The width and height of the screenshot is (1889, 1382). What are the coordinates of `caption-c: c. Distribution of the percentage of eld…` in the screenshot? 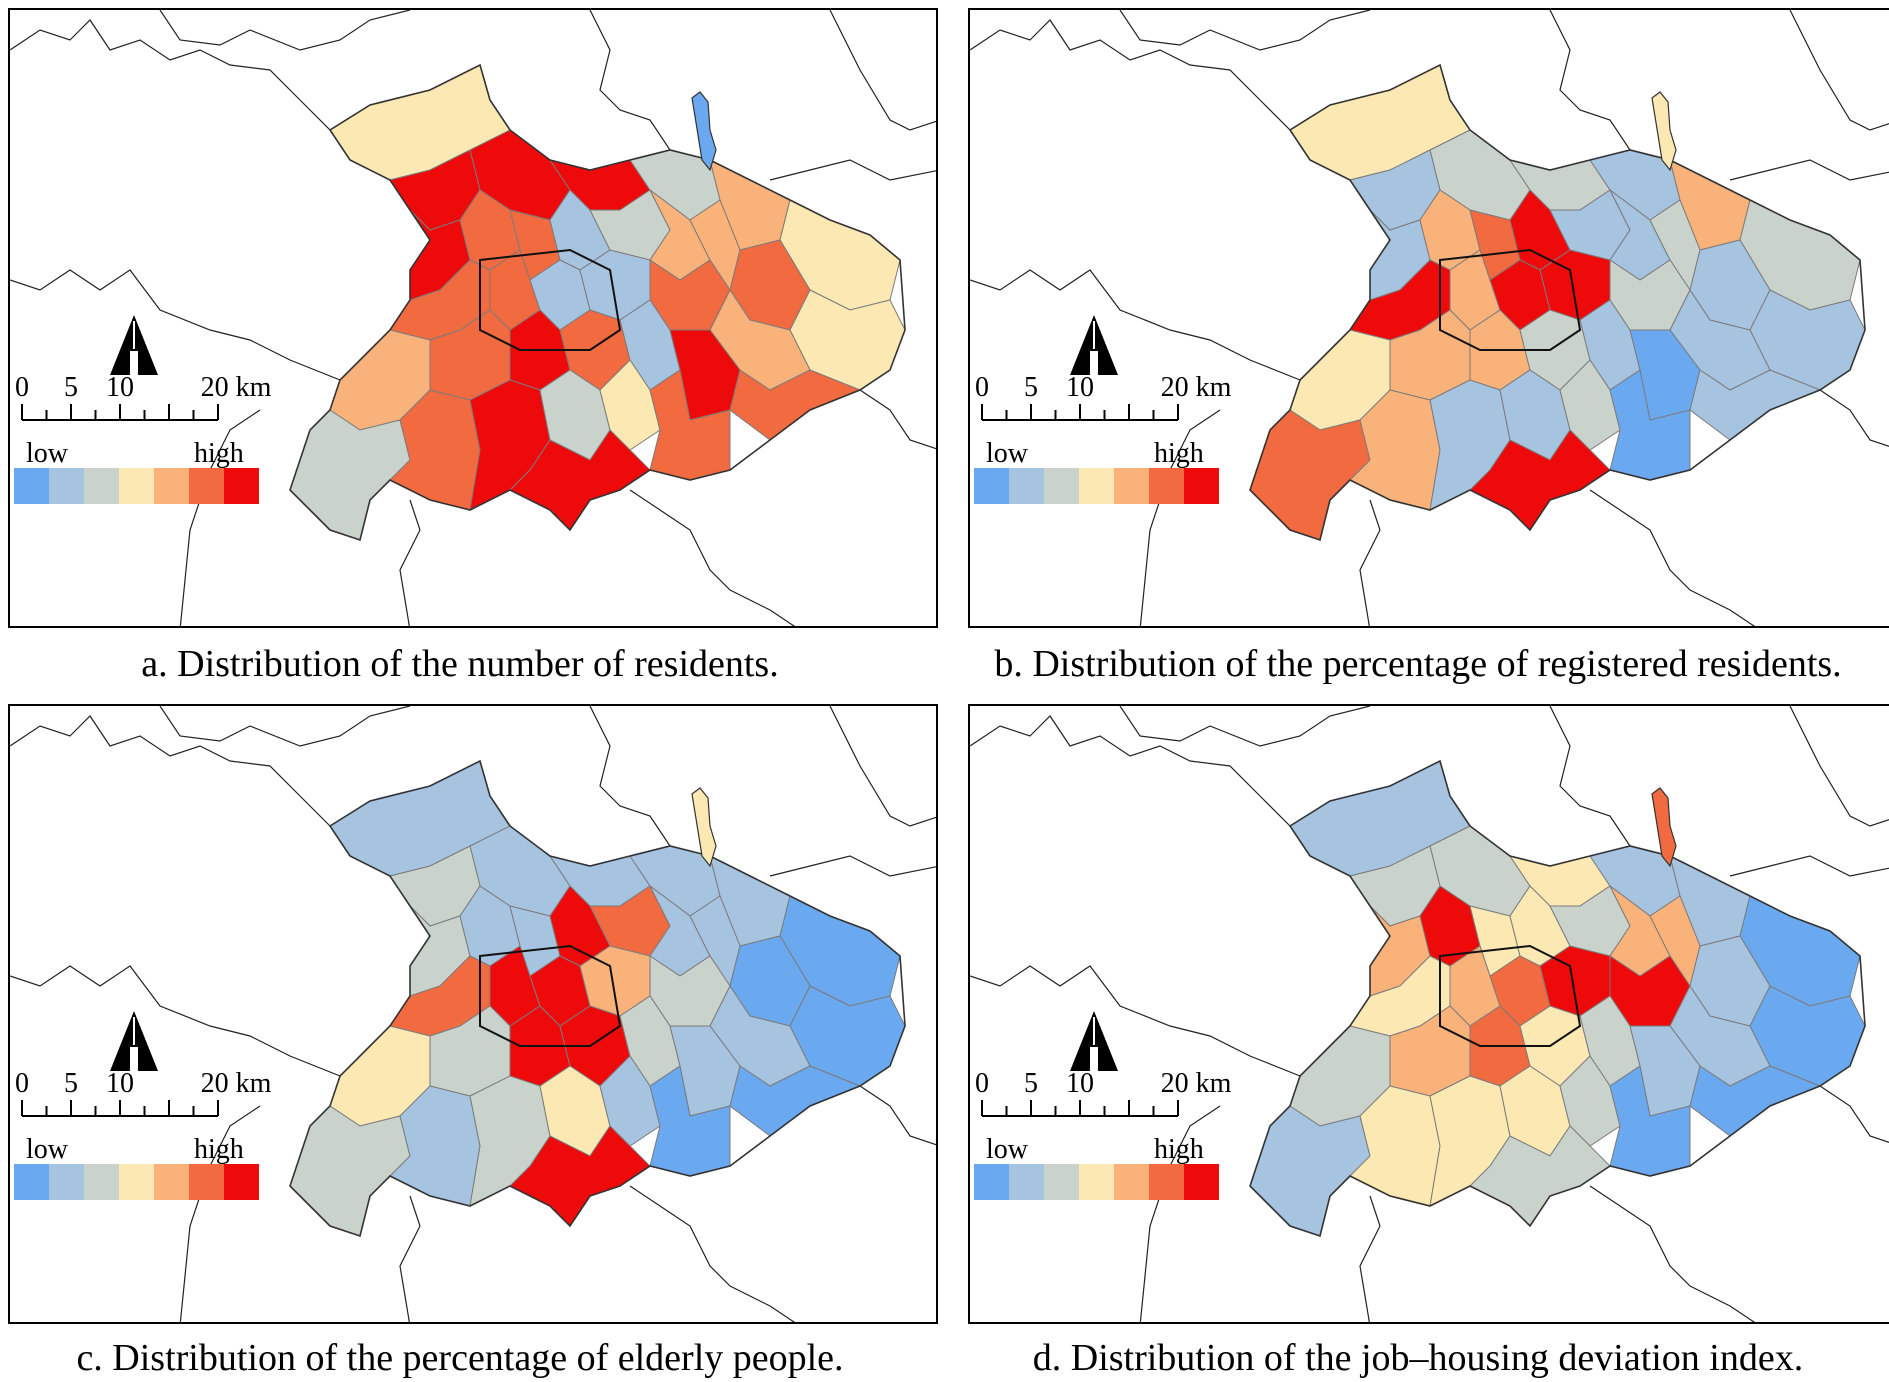 It's located at (460, 1358).